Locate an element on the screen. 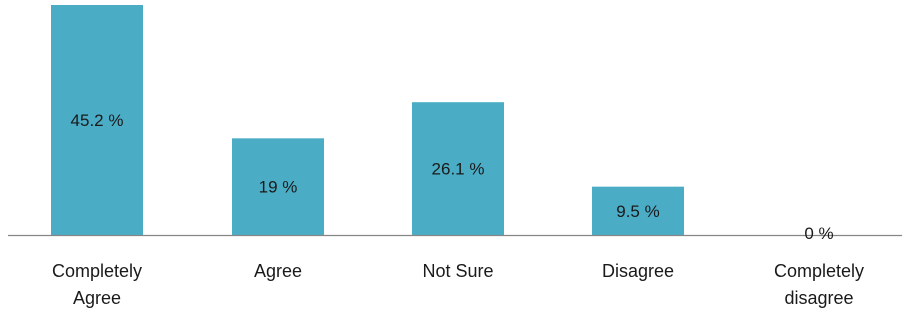 The width and height of the screenshot is (905, 320). data-label-0: 45.2 % is located at coordinates (97, 120).